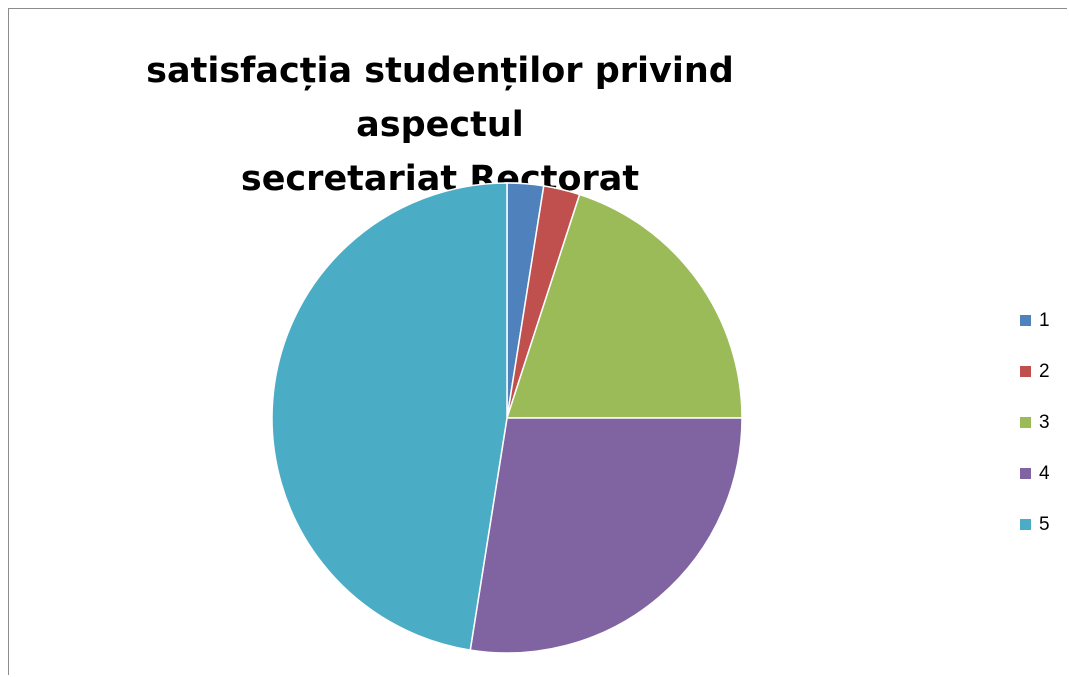 This screenshot has width=1069, height=677. I want to click on legend-item-3: 3, so click(1042, 423).